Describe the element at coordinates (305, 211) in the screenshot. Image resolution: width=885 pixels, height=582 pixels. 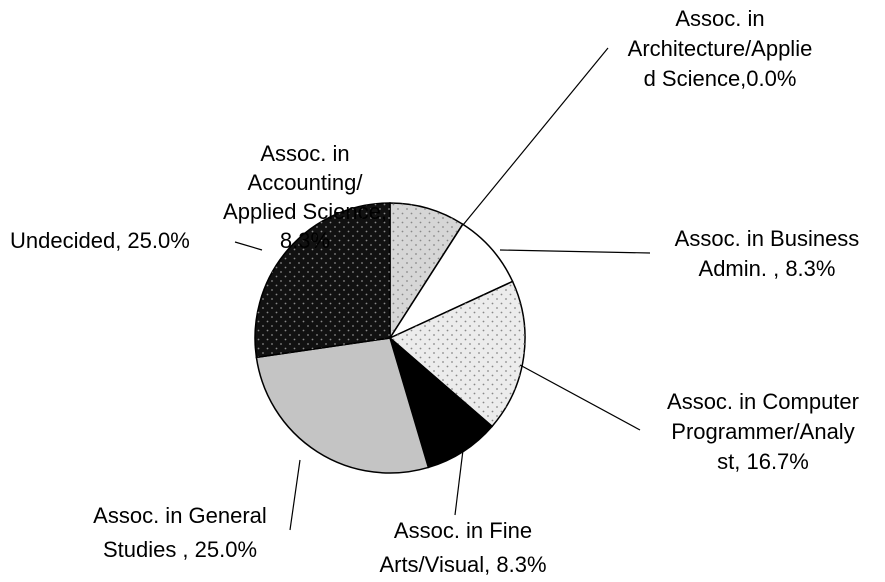
I see `slice-label: Applied Science,` at that location.